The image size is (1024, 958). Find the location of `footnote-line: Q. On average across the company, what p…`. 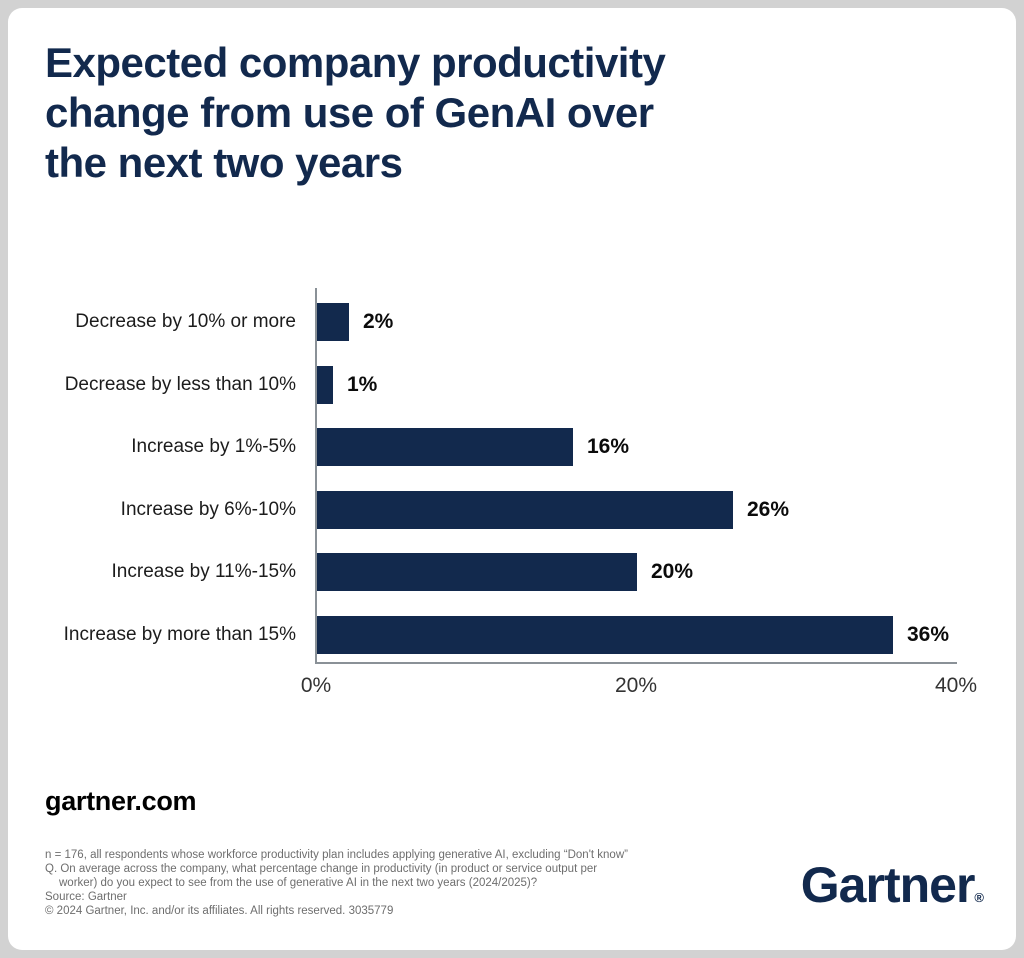

footnote-line: Q. On average across the company, what p… is located at coordinates (321, 869).